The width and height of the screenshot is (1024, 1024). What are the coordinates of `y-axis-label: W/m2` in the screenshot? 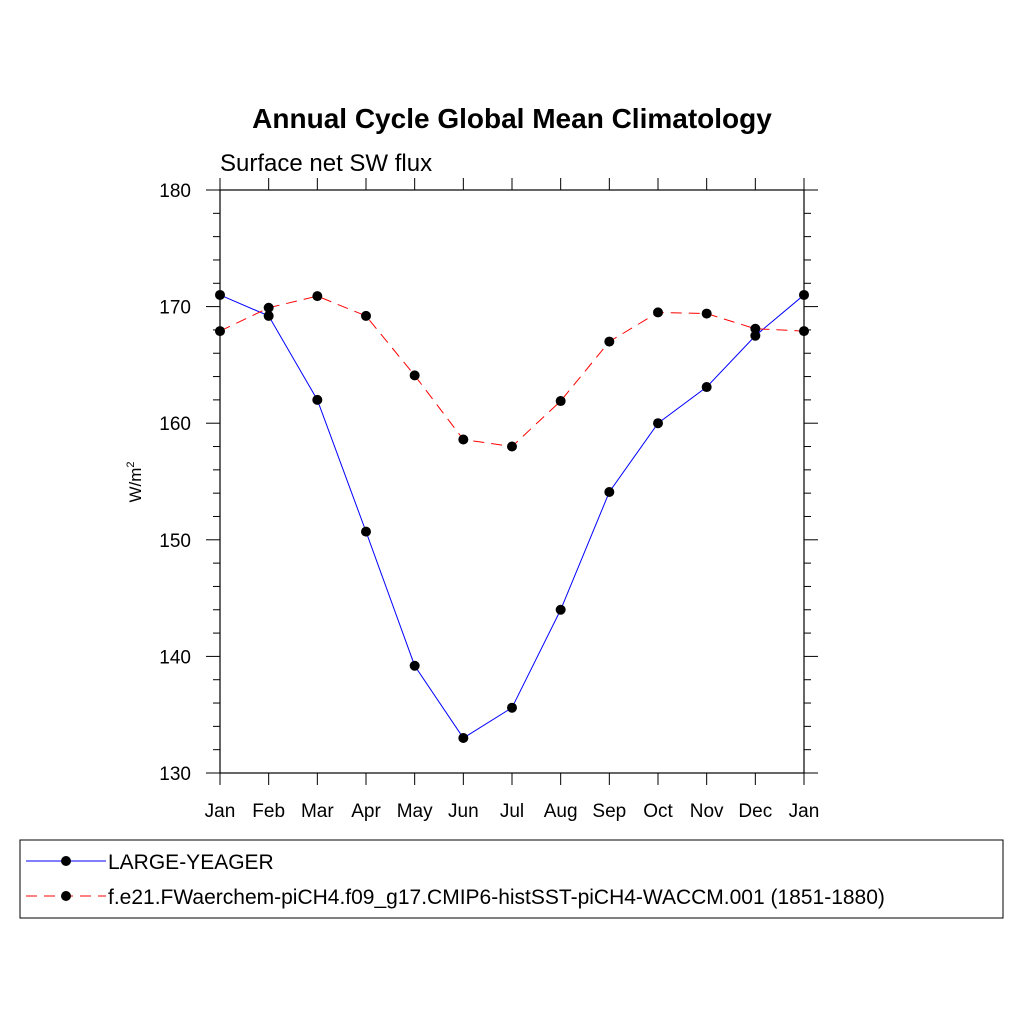 It's located at (135, 481).